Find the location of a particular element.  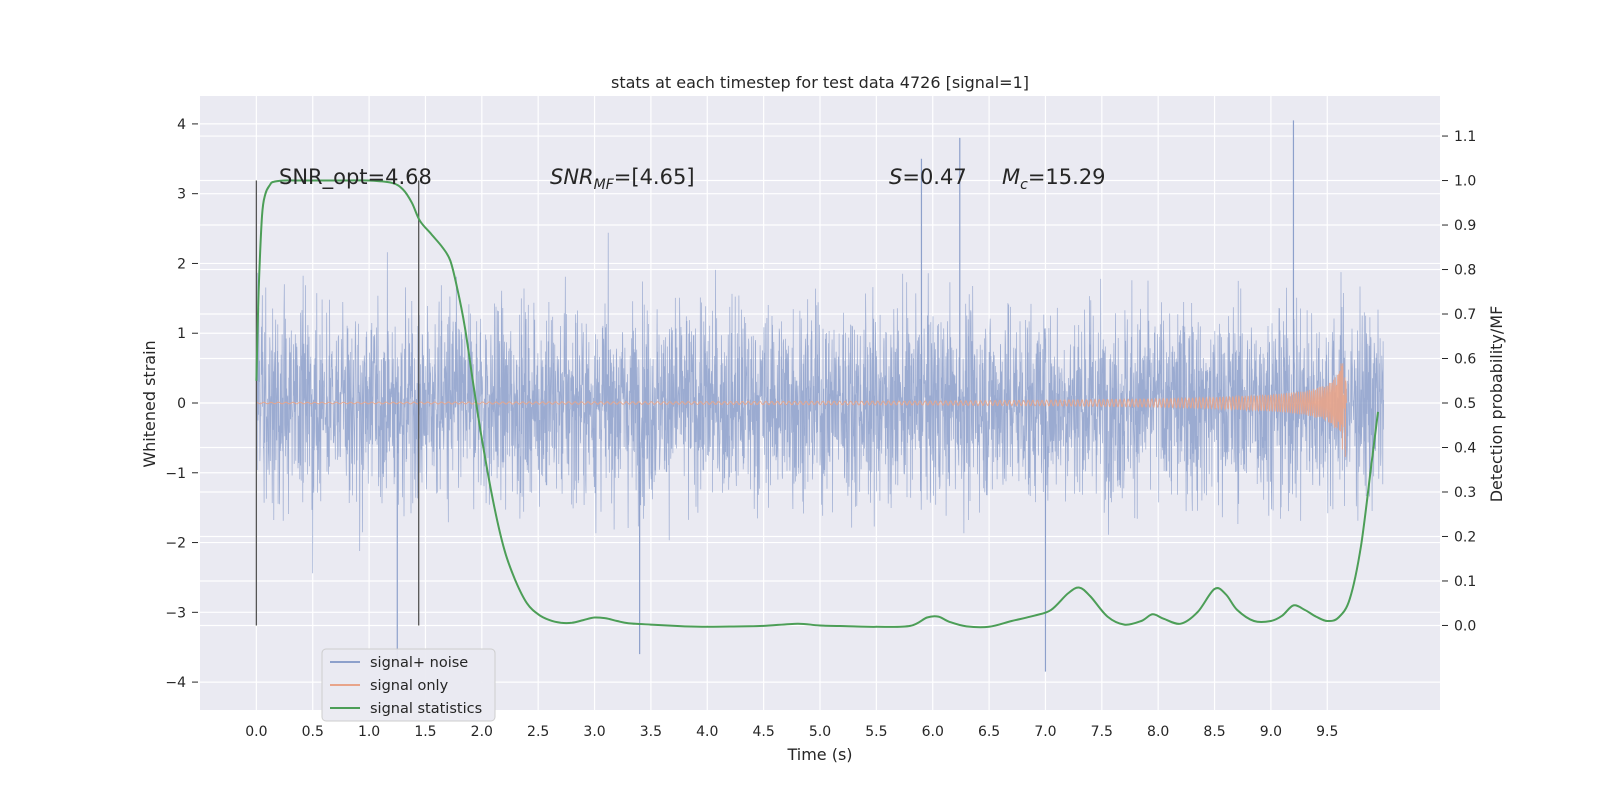

x-tick-label: 2.0 is located at coordinates (482, 732).